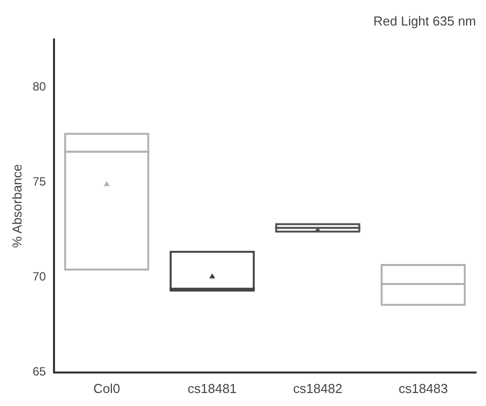 The height and width of the screenshot is (406, 486). Describe the element at coordinates (39, 277) in the screenshot. I see `y-tick-label: 70` at that location.